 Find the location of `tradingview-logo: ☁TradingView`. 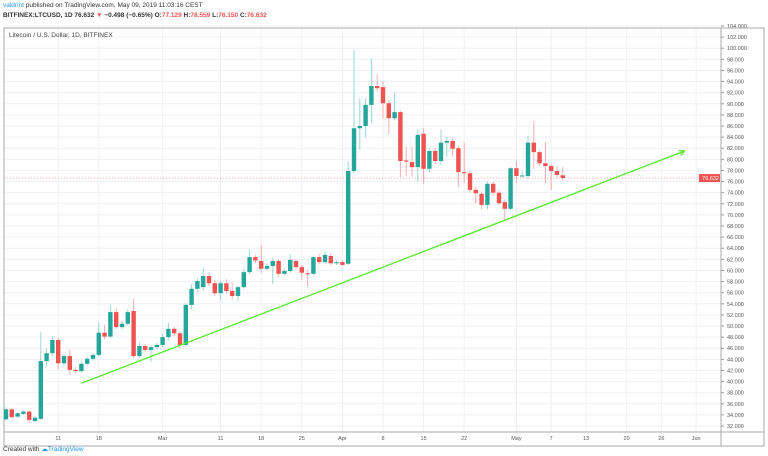

tradingview-logo: ☁TradingView is located at coordinates (62, 449).